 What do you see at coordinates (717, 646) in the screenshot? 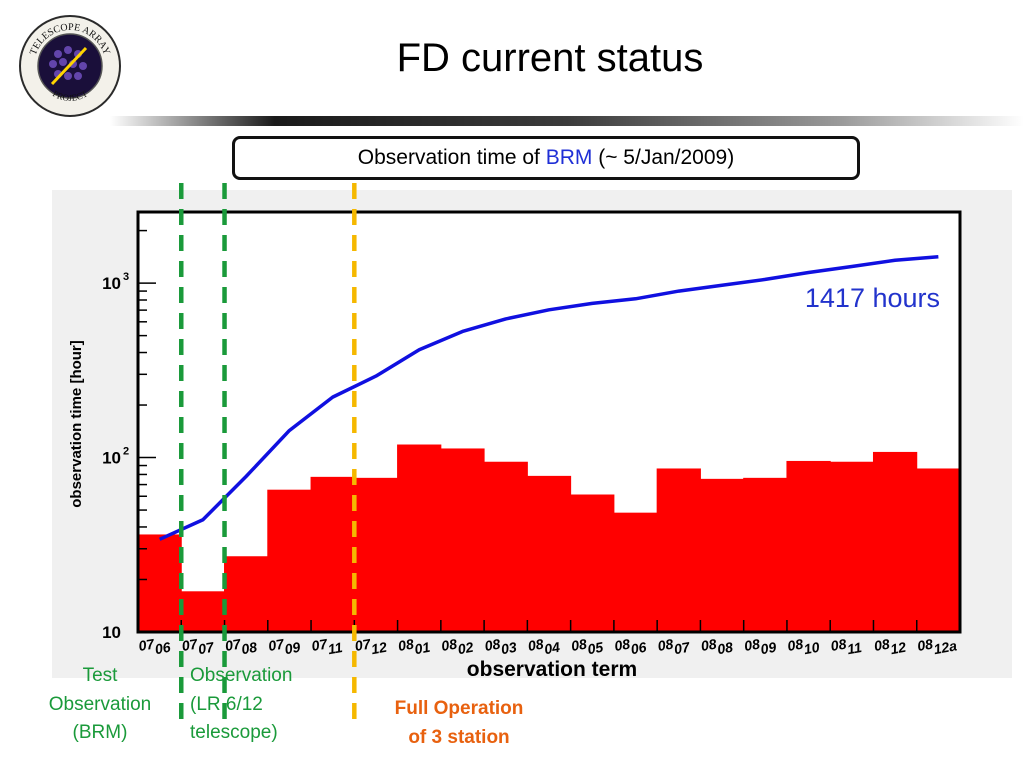
I see `x-tick-label: 0808` at bounding box center [717, 646].